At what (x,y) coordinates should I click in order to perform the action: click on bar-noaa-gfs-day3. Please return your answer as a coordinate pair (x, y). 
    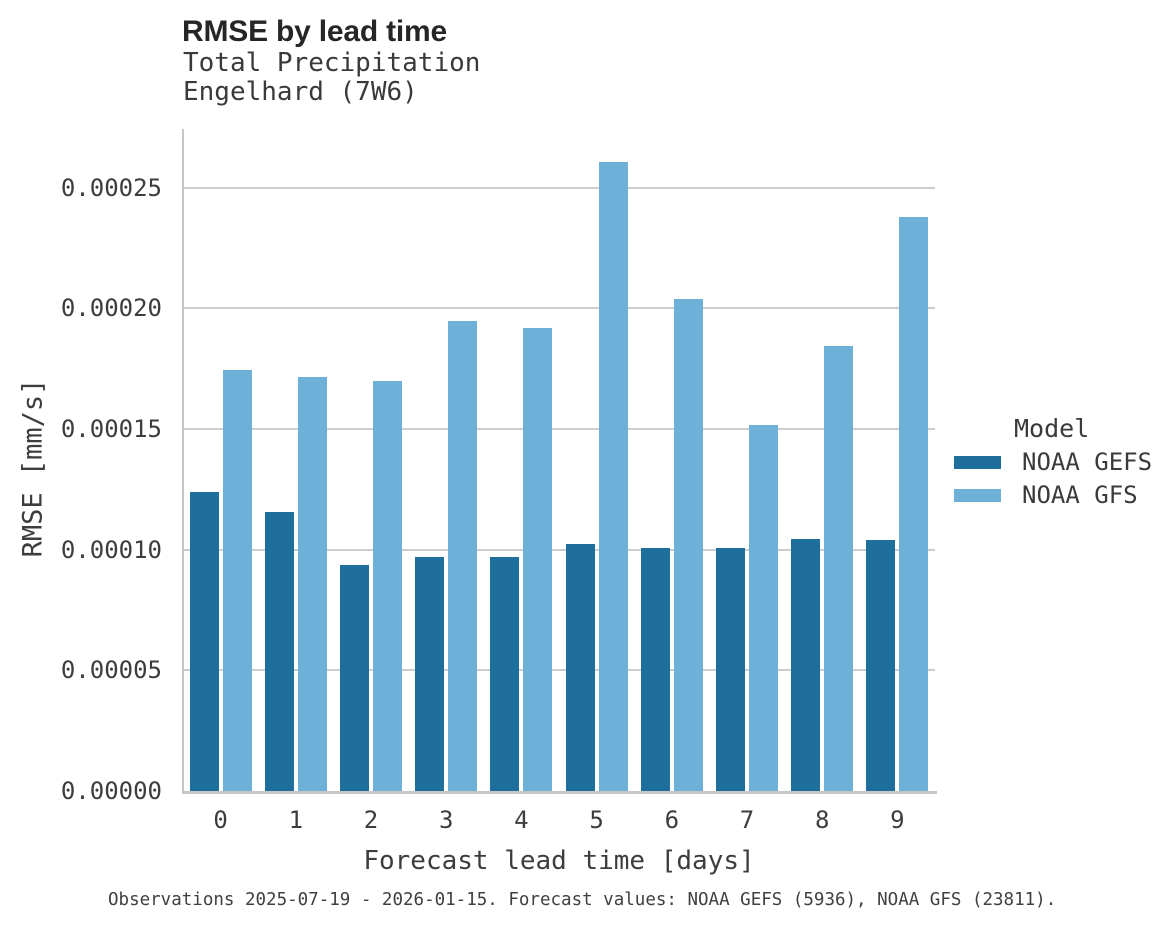
    Looking at the image, I should click on (463, 556).